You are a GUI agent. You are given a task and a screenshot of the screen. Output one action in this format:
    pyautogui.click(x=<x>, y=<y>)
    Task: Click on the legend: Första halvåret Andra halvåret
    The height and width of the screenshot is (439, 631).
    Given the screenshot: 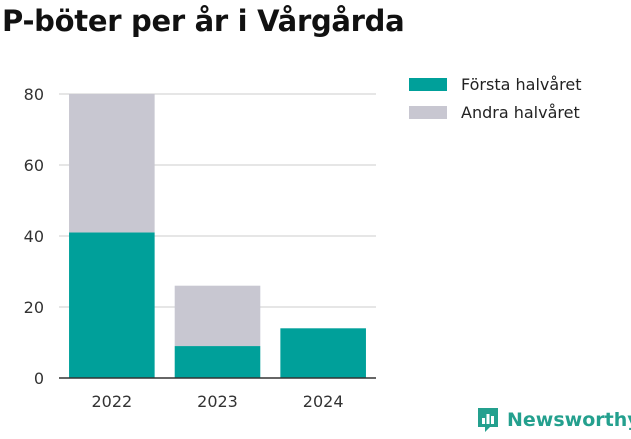 What is the action you would take?
    pyautogui.click(x=495, y=98)
    